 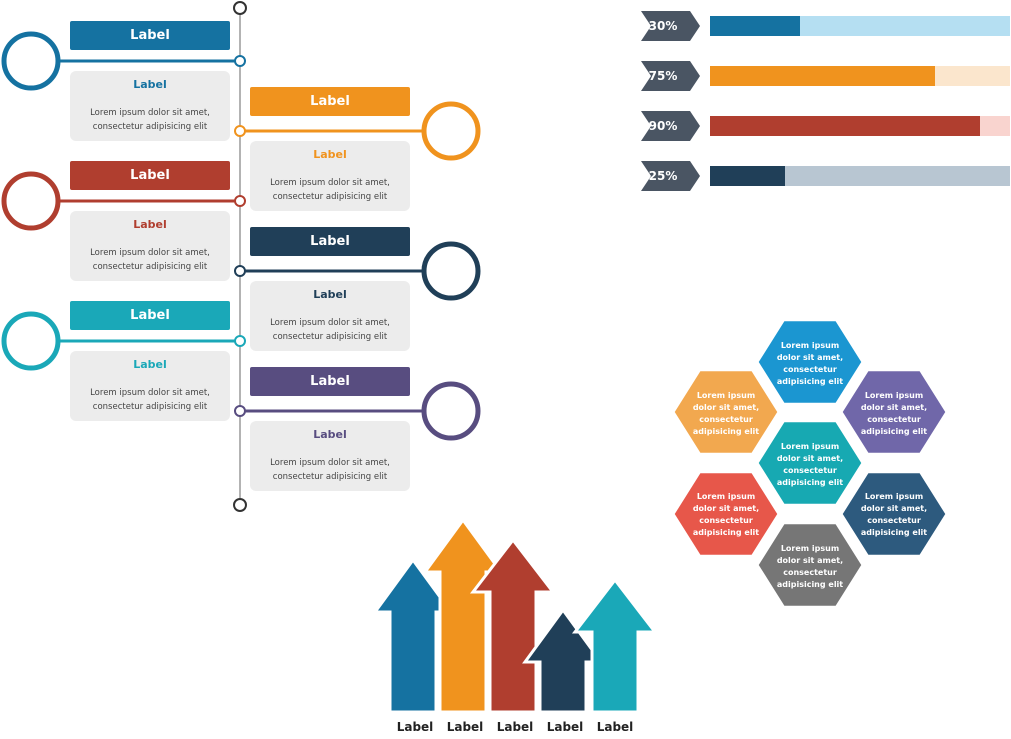 I want to click on progress-percent-label: 25%, so click(x=663, y=176).